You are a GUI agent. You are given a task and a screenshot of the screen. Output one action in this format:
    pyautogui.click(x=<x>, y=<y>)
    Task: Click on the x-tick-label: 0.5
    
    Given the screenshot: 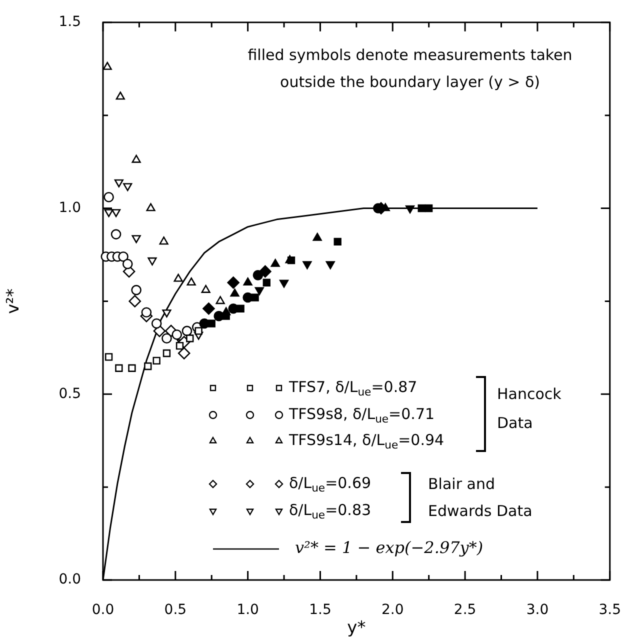 What is the action you would take?
    pyautogui.click(x=175, y=610)
    